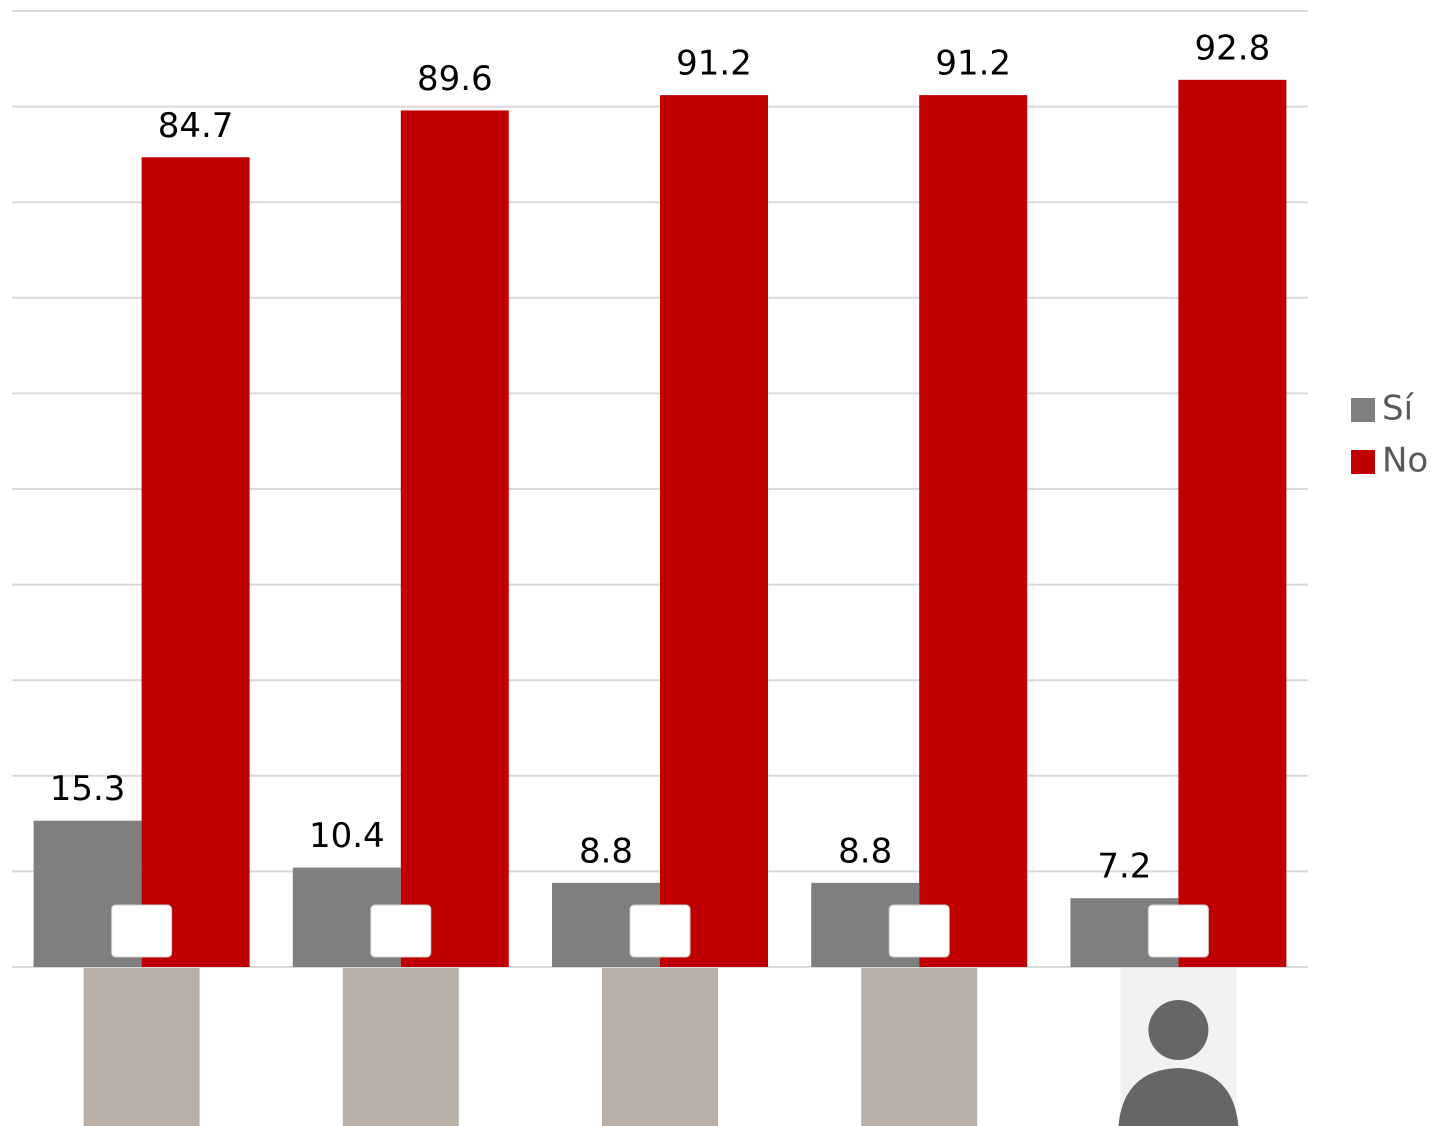 This screenshot has height=1126, width=1435. I want to click on silhouette-head, so click(1178, 1030).